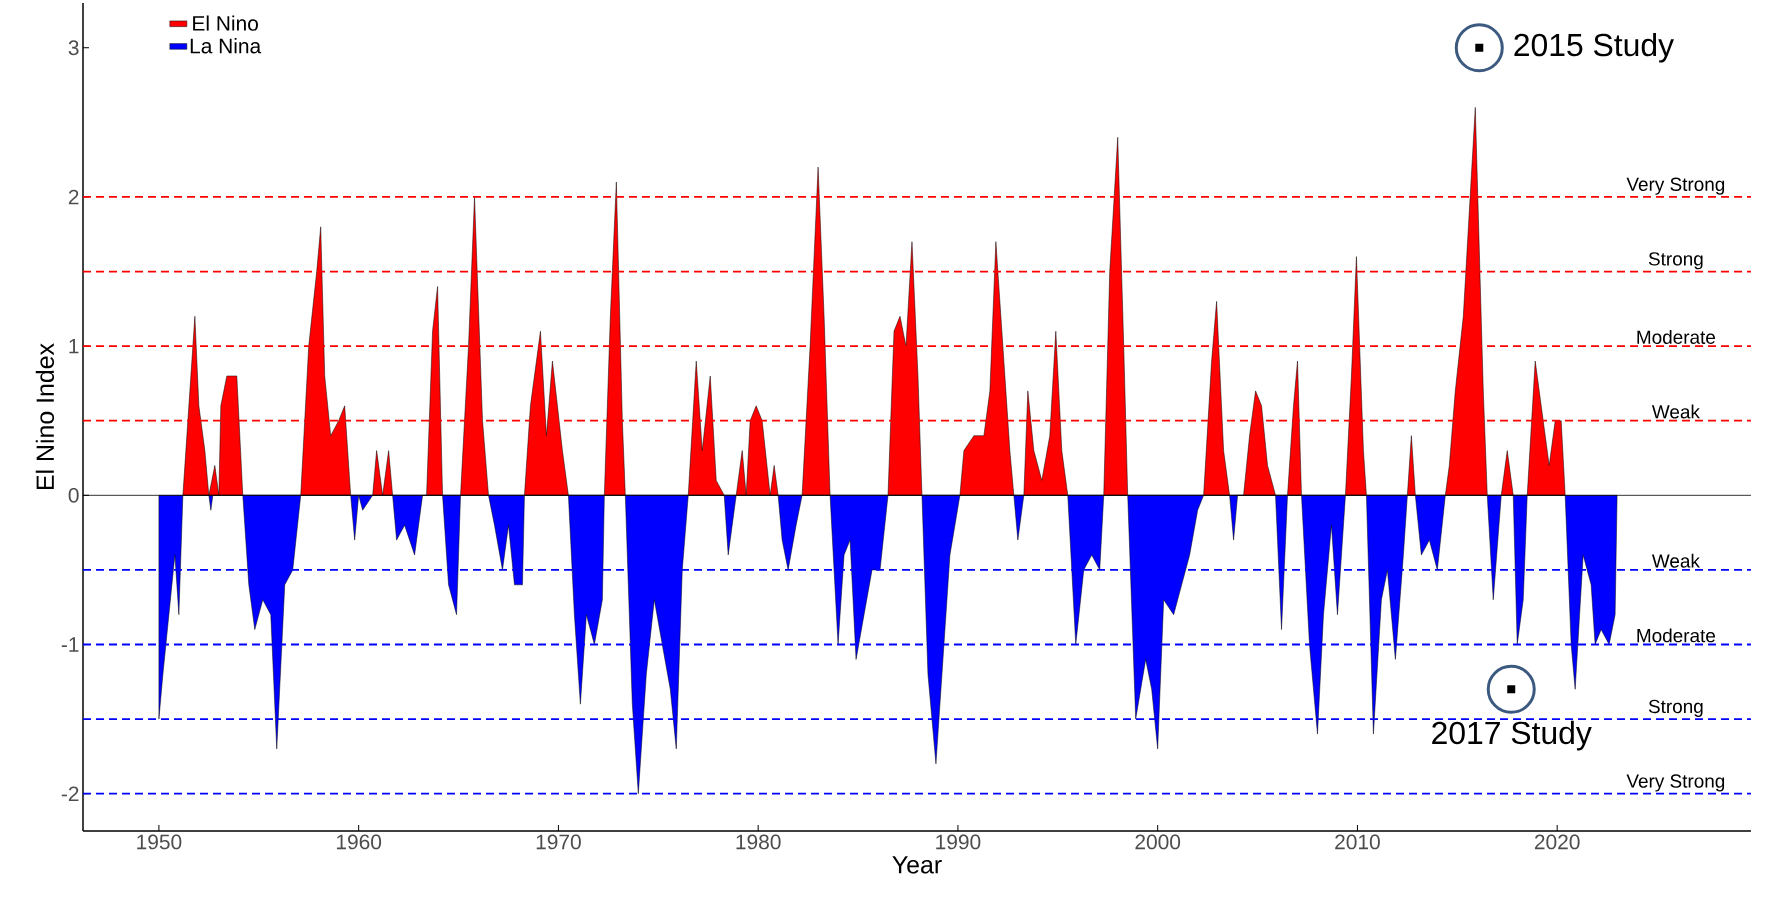  Describe the element at coordinates (1557, 842) in the screenshot. I see `x-tick-label: 2020` at that location.